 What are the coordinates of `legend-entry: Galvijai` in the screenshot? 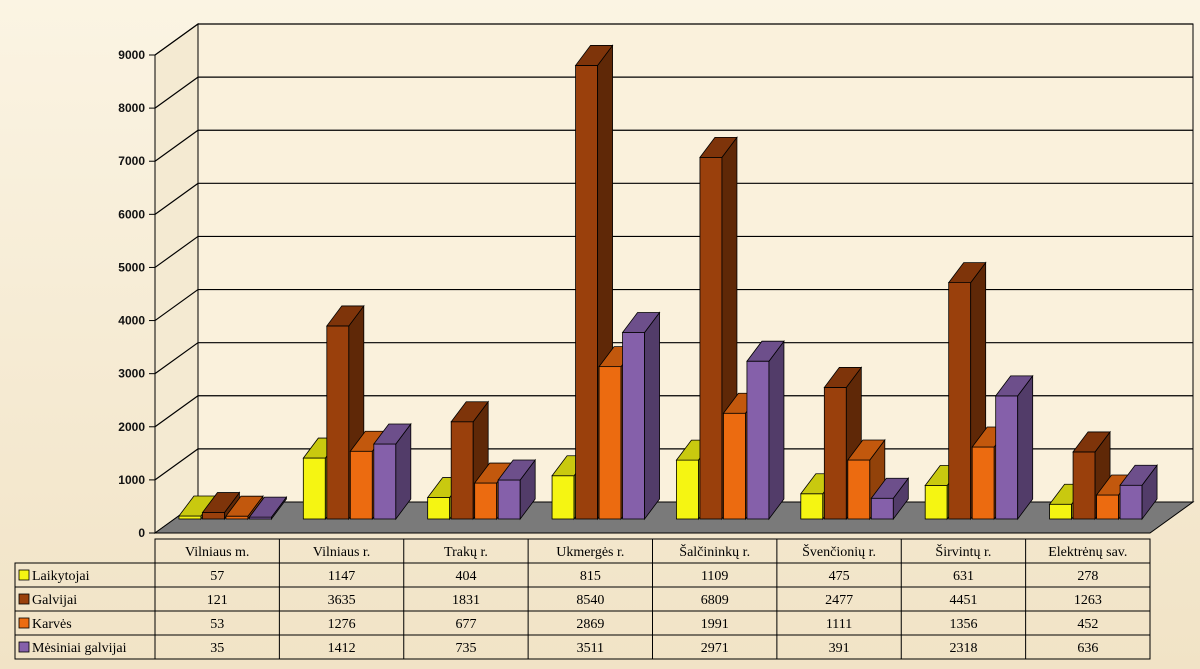 It's located at (54, 600).